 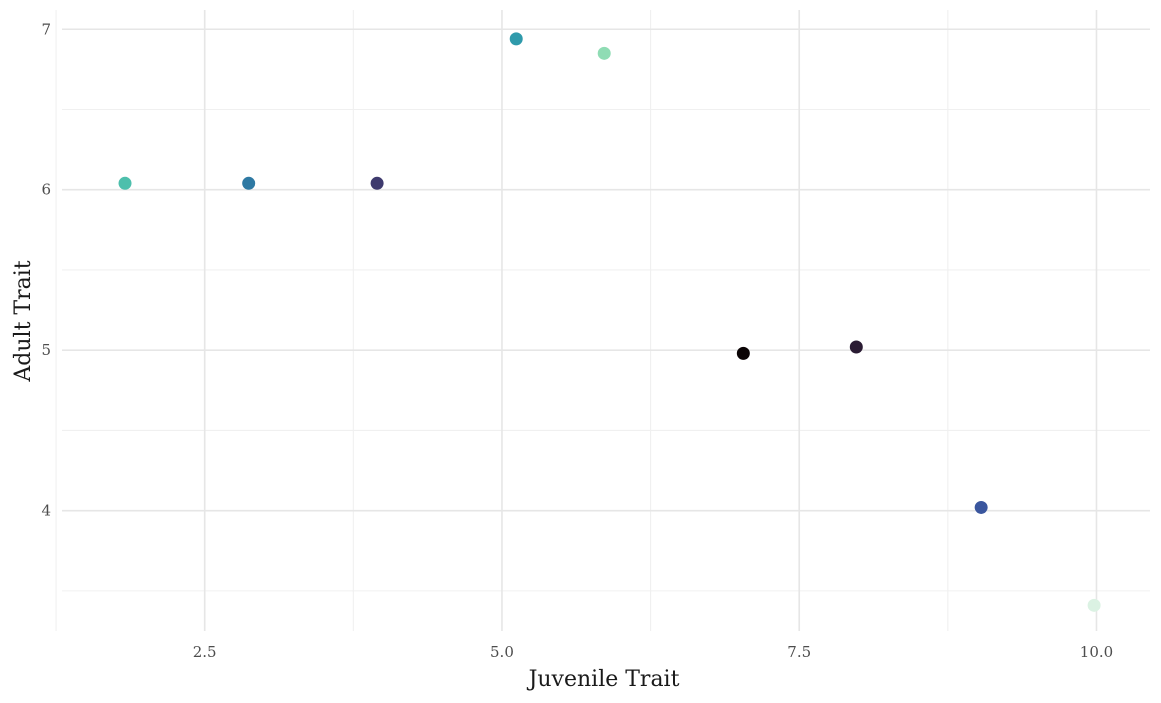 I want to click on x-tick-label: 2.5, so click(x=205, y=652).